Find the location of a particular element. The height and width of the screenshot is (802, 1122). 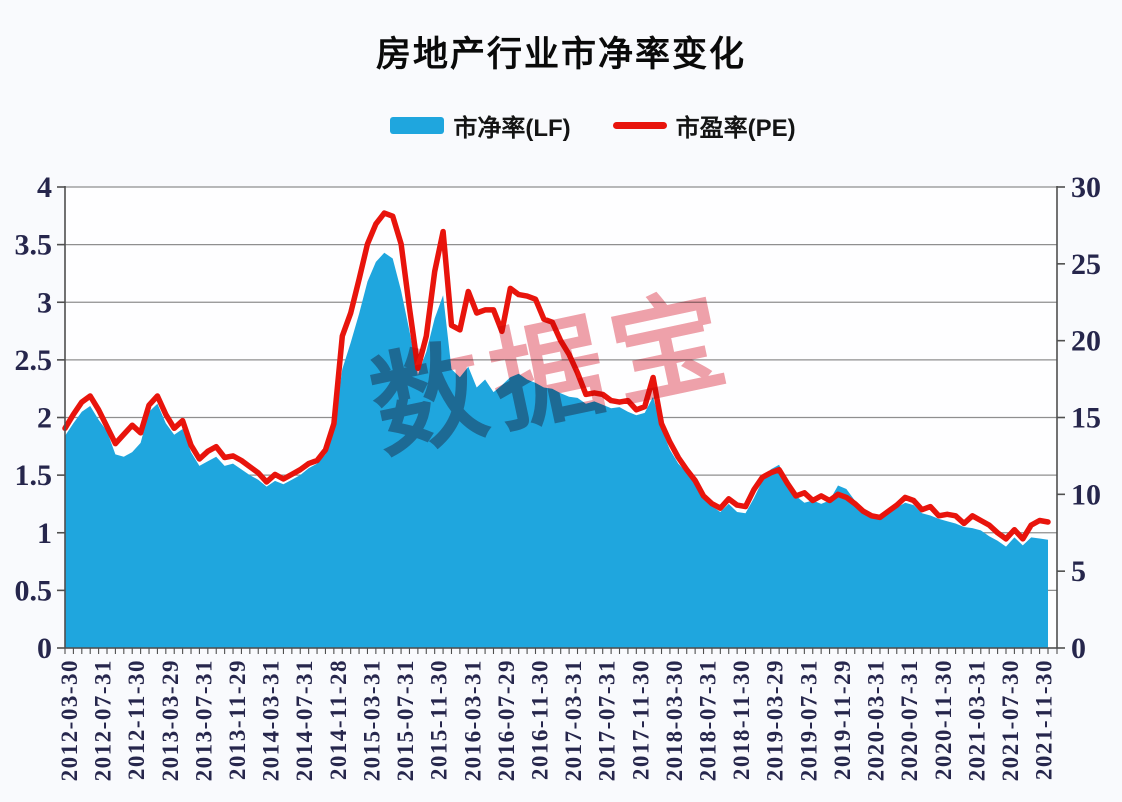

x-axis-label: 2020-03-31 is located at coordinates (876, 720).